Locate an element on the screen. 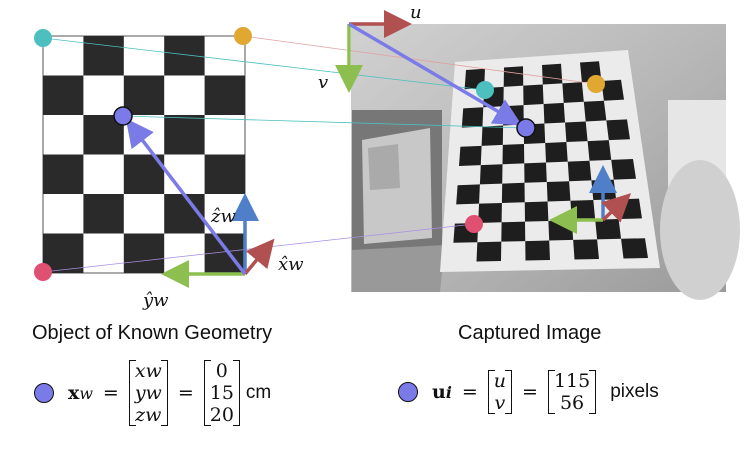 The image size is (746, 469). world-position-arrow is located at coordinates (186, 197).